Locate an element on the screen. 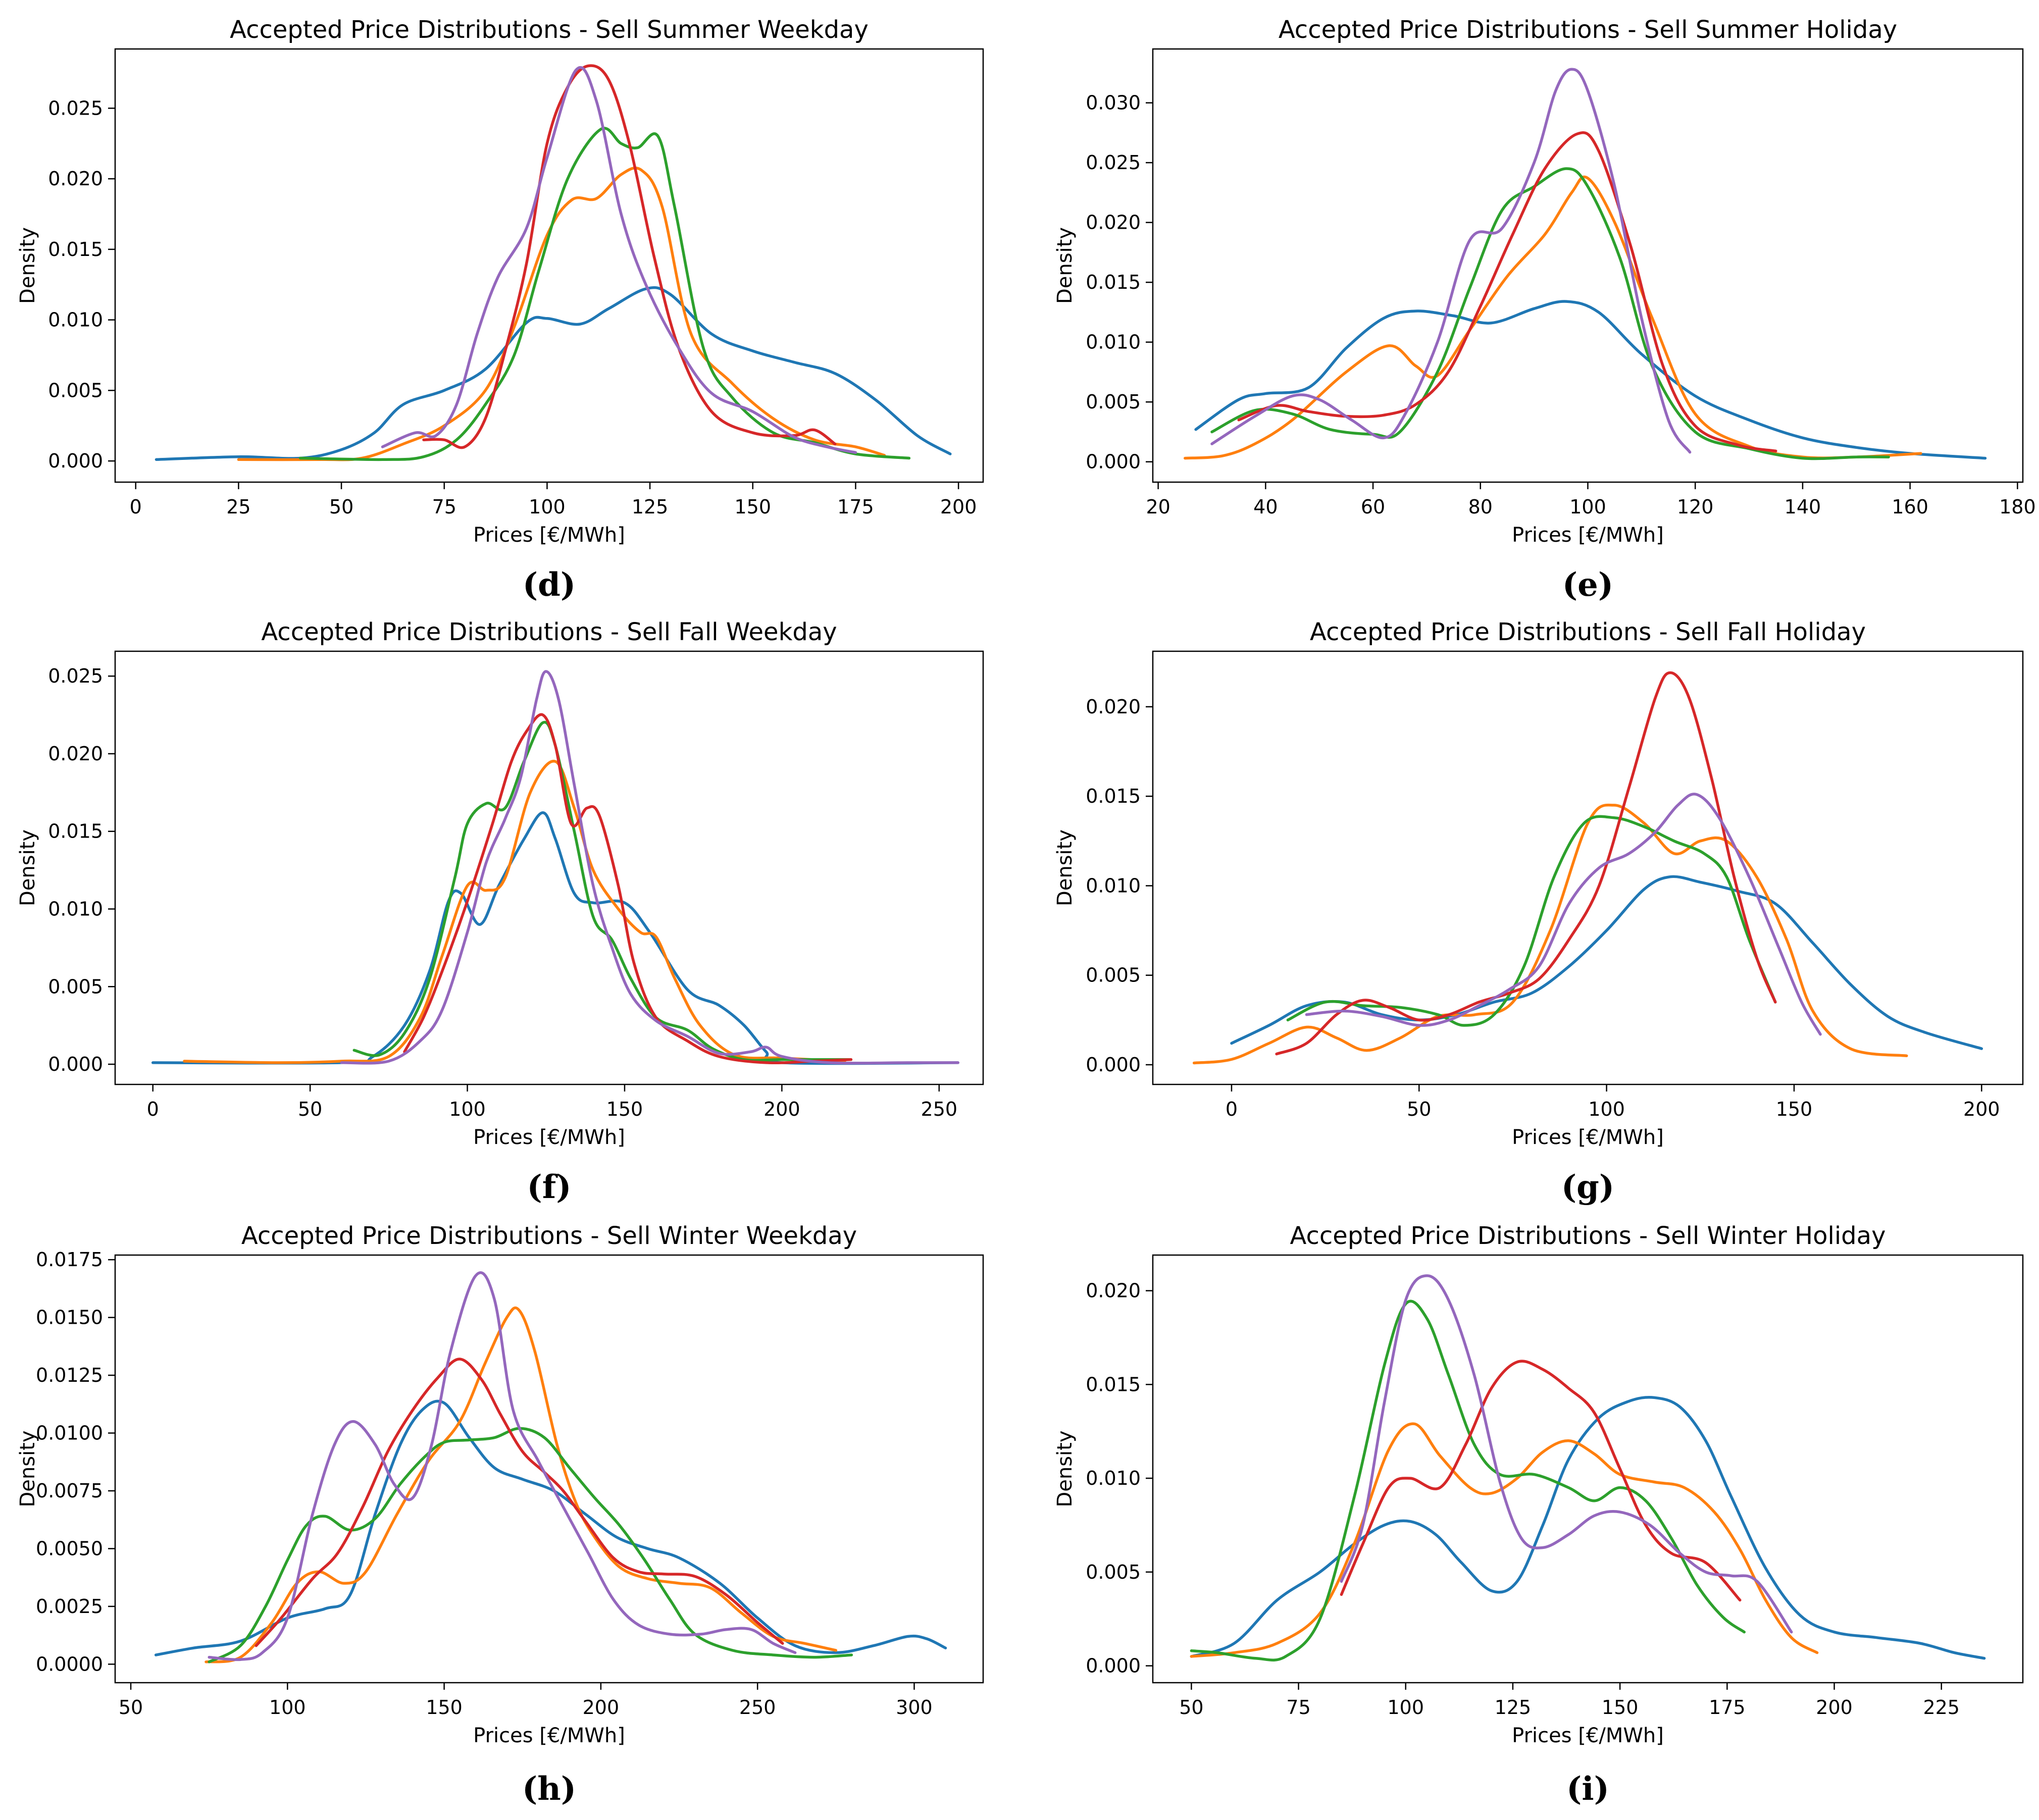  x-tick-label: 160 is located at coordinates (1910, 507).